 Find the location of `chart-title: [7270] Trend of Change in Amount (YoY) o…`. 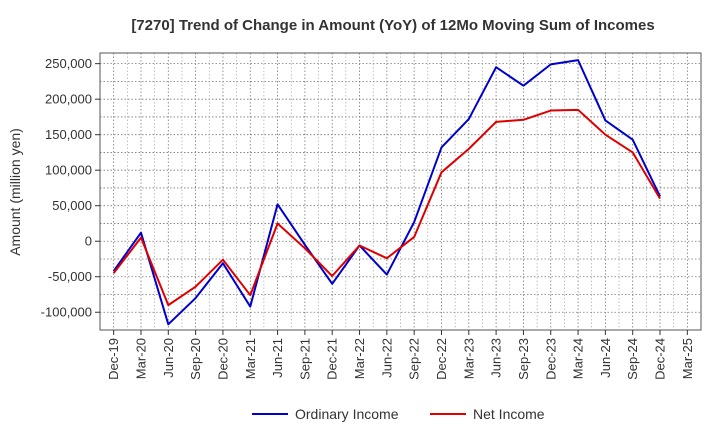

chart-title: [7270] Trend of Change in Amount (YoY) o… is located at coordinates (392, 25).